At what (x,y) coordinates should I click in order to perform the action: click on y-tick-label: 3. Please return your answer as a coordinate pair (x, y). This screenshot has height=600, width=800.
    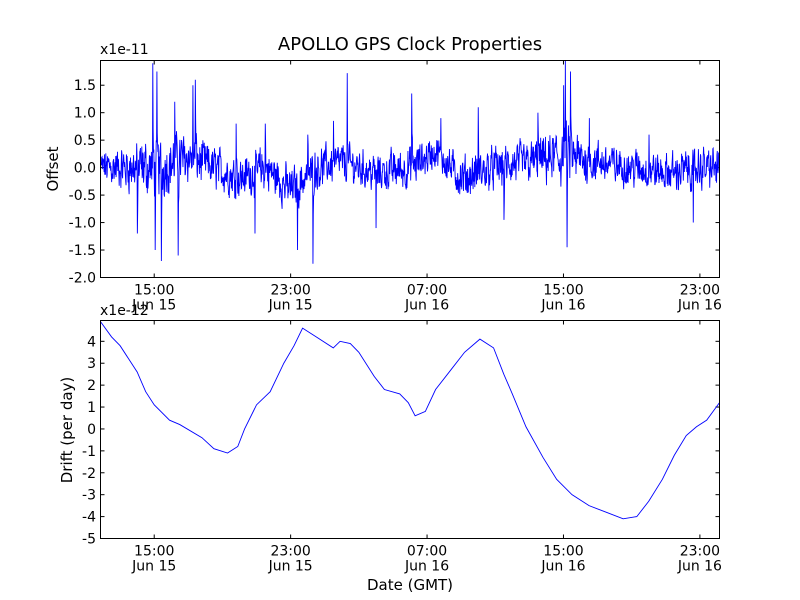
    Looking at the image, I should click on (91, 364).